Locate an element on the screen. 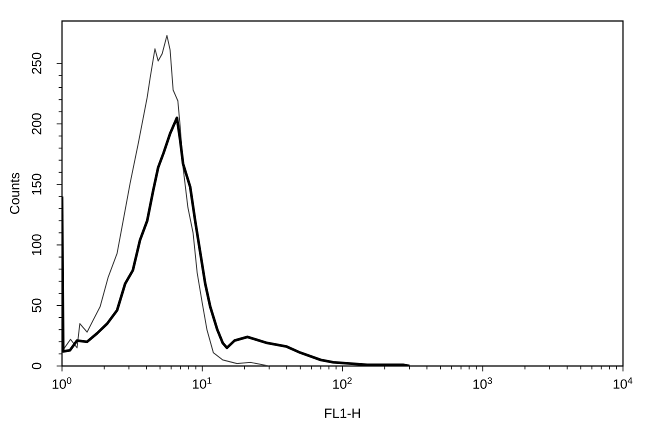  y-tick-label: 200 is located at coordinates (37, 123).